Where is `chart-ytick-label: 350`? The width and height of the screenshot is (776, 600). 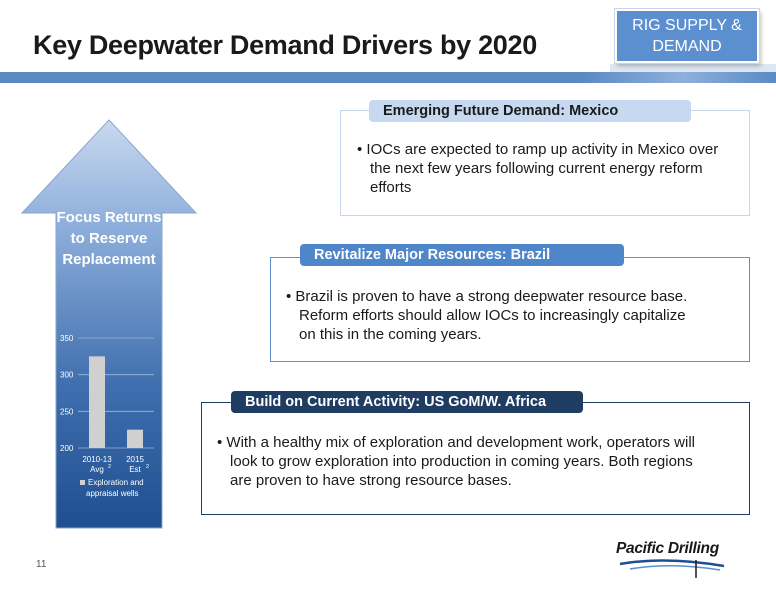 chart-ytick-label: 350 is located at coordinates (67, 338).